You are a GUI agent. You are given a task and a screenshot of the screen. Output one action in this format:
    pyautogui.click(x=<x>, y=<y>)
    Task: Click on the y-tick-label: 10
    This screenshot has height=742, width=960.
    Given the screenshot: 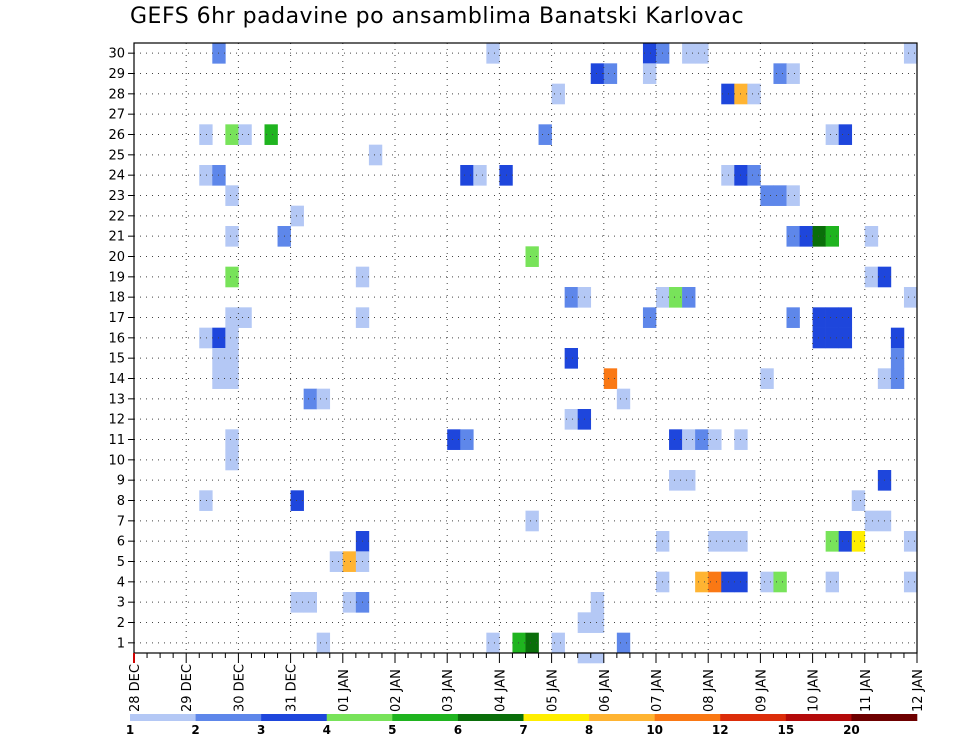 What is the action you would take?
    pyautogui.click(x=116, y=460)
    